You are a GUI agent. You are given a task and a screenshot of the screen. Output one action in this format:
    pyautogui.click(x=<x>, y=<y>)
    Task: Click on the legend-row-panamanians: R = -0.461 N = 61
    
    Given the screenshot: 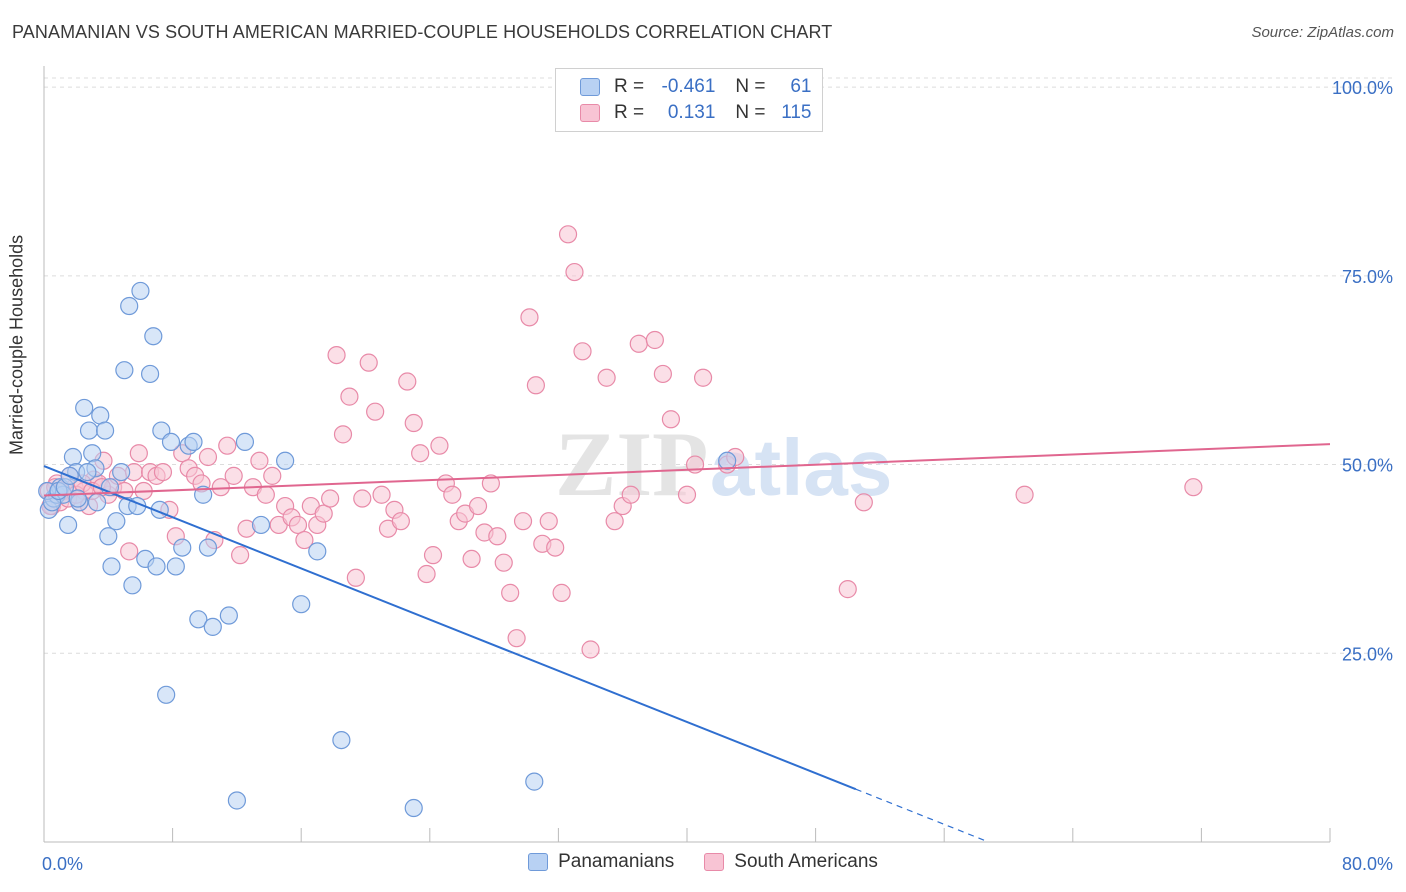 What is the action you would take?
    pyautogui.click(x=696, y=87)
    